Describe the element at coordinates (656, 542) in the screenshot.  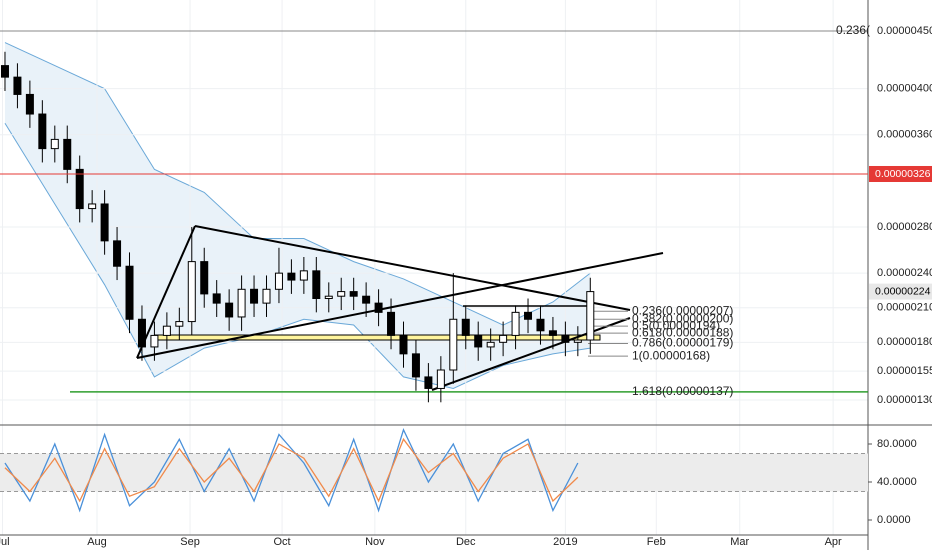
I see `x-tick-label: Feb` at that location.